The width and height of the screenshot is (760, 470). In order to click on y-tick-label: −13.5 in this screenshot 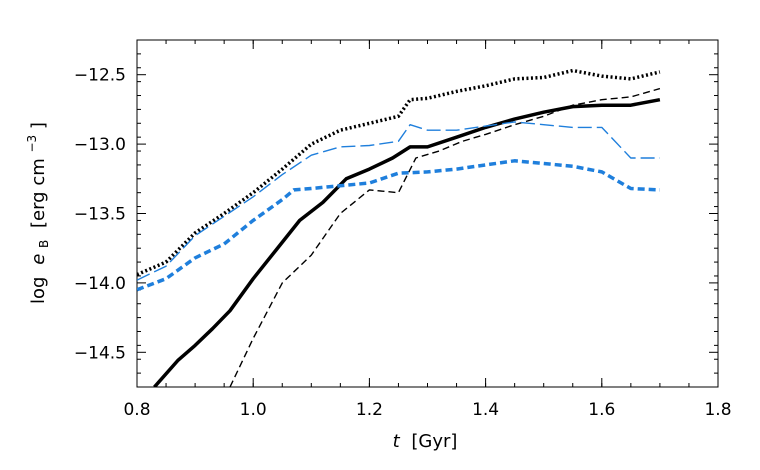, I will do `click(100, 215)`.